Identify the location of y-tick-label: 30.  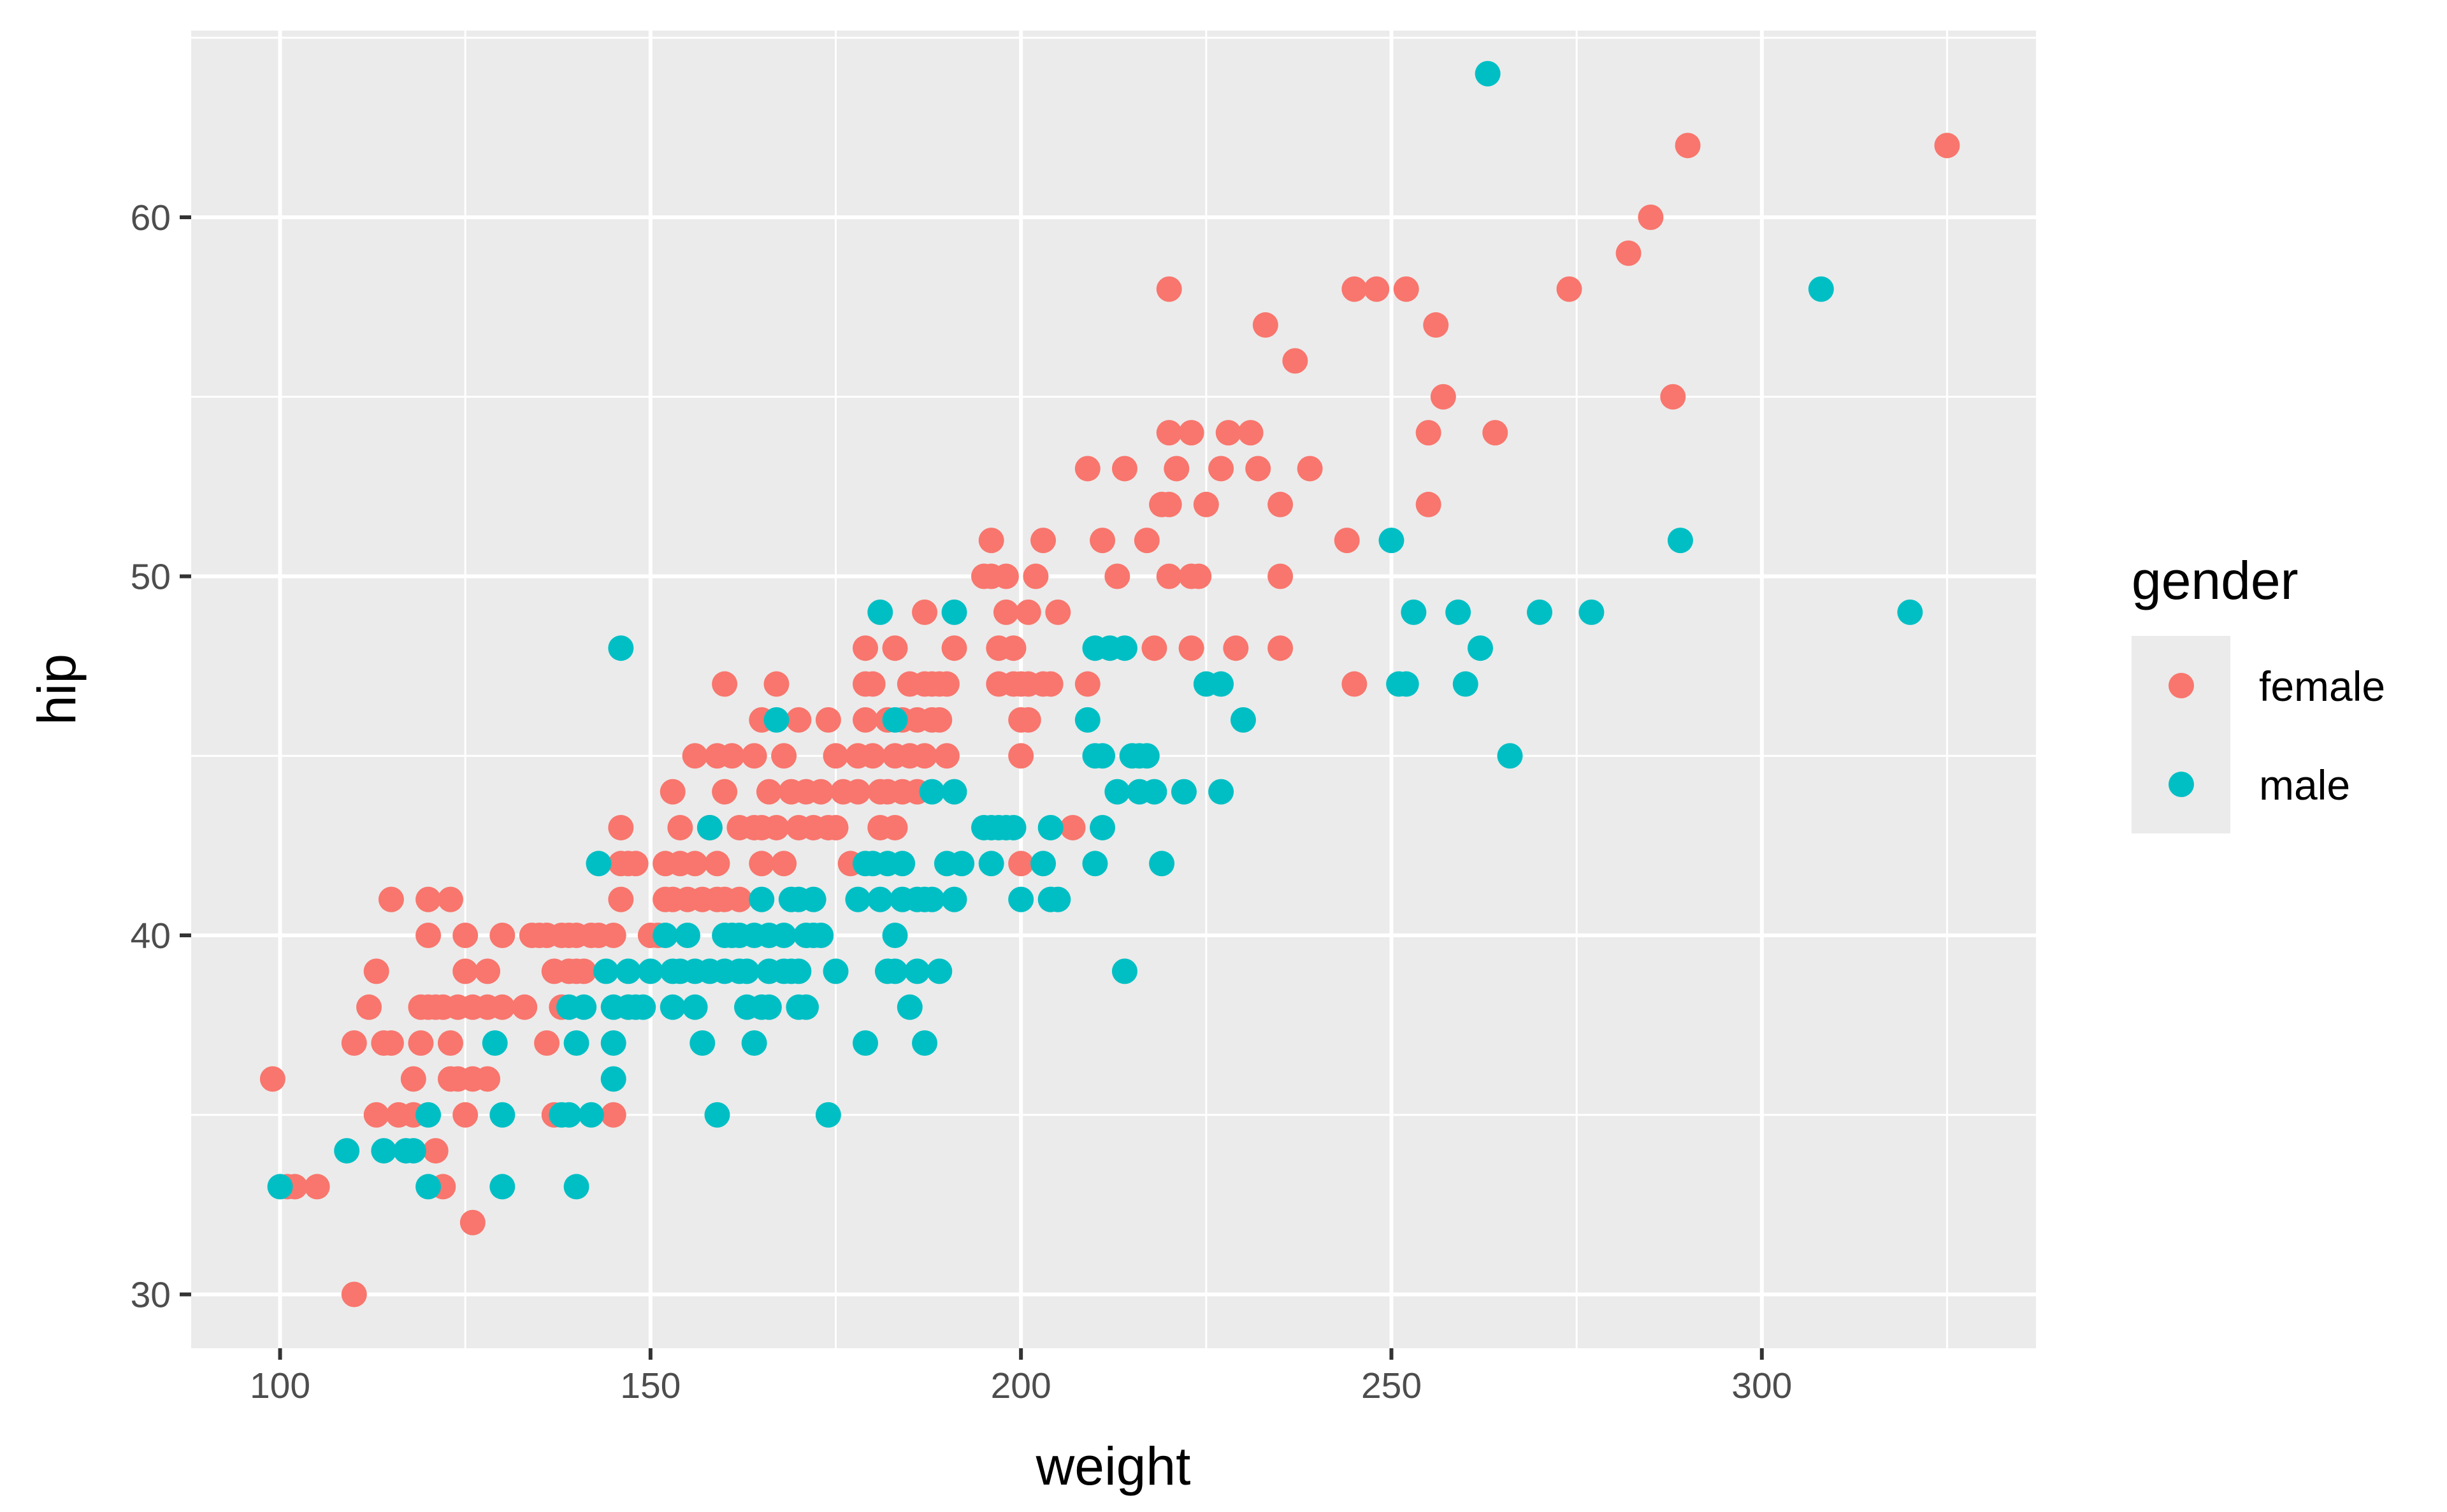
(151, 1294).